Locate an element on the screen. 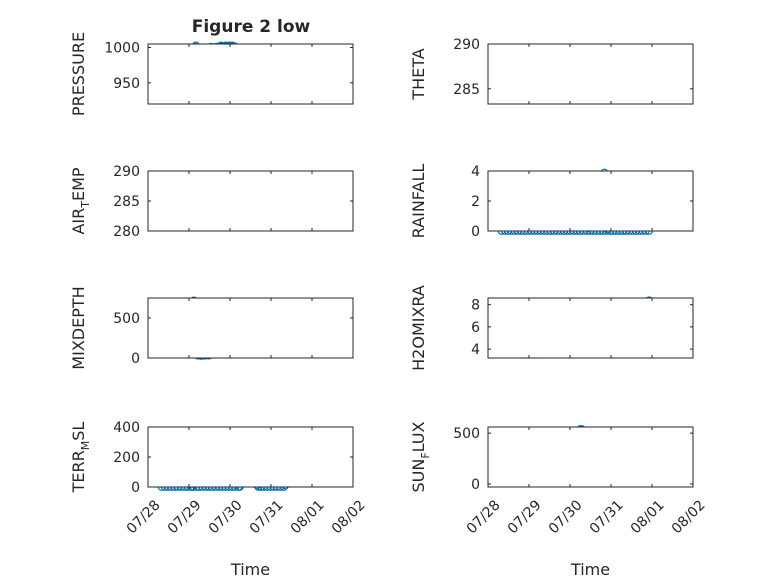 This screenshot has width=778, height=583. axes-pressure: 950 1000 PRESSURE is located at coordinates (211, 74).